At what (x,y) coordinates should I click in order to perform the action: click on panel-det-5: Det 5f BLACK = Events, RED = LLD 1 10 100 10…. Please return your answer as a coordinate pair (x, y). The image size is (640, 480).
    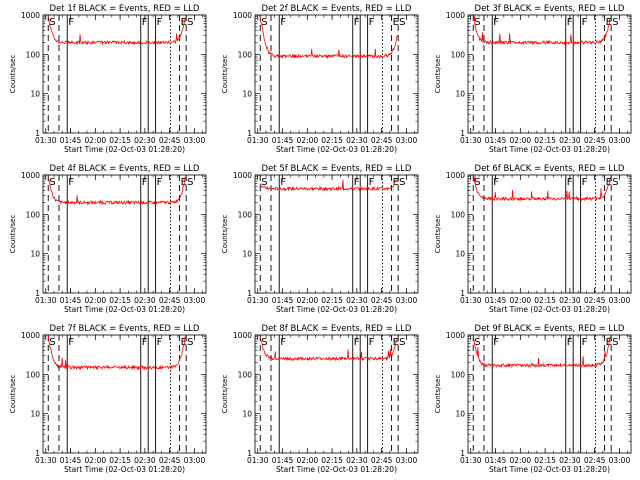
    Looking at the image, I should click on (320, 239).